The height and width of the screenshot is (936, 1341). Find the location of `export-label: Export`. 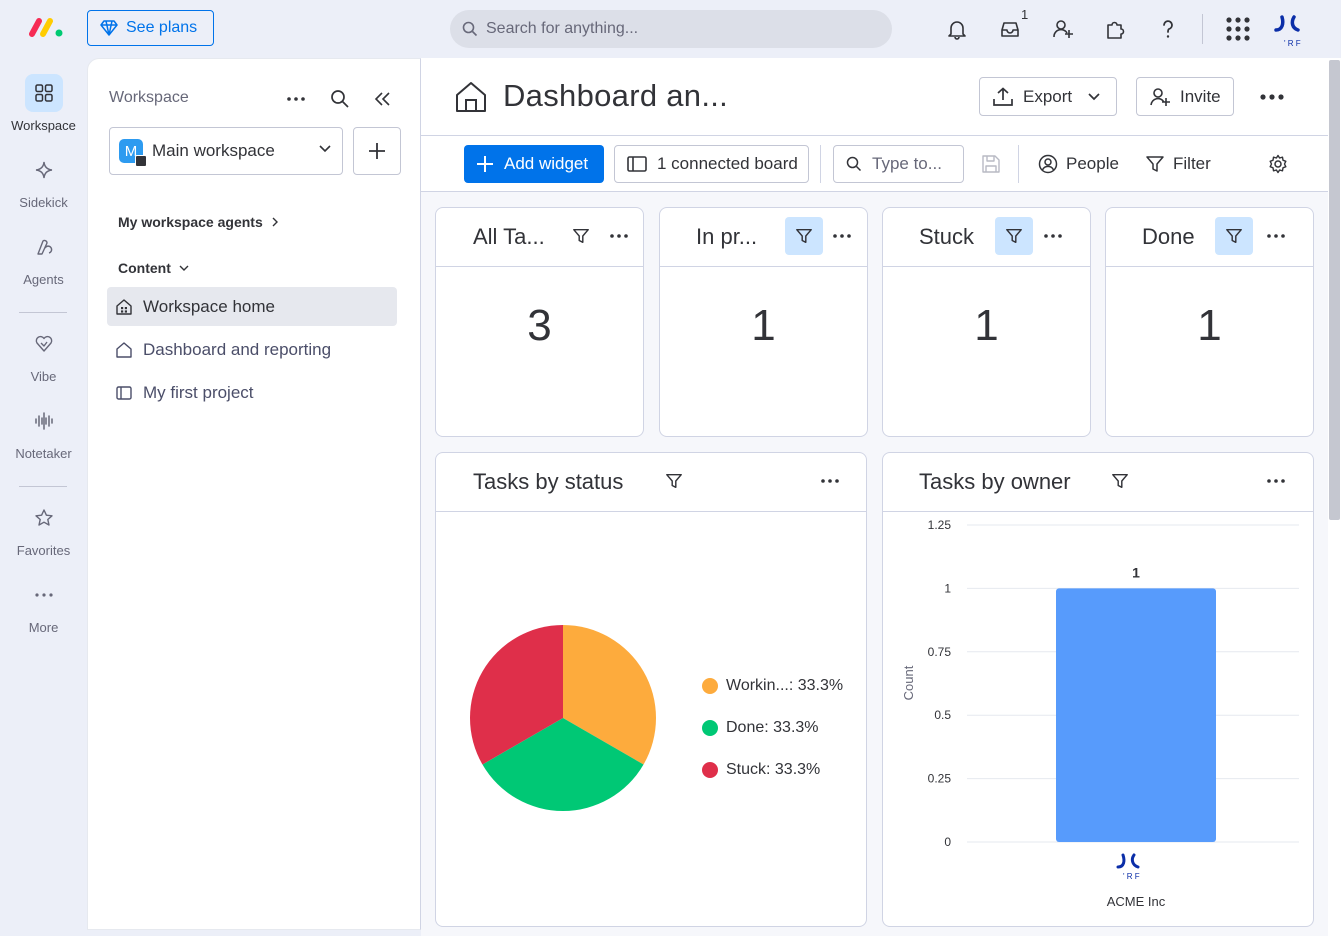

export-label: Export is located at coordinates (1048, 96).